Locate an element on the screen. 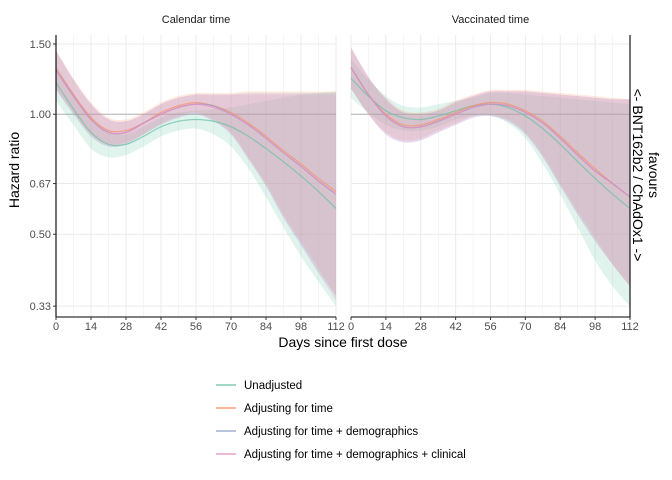 This screenshot has width=672, height=480. legend-item-adjusting-for-time: Adjusting for time is located at coordinates (274, 409).